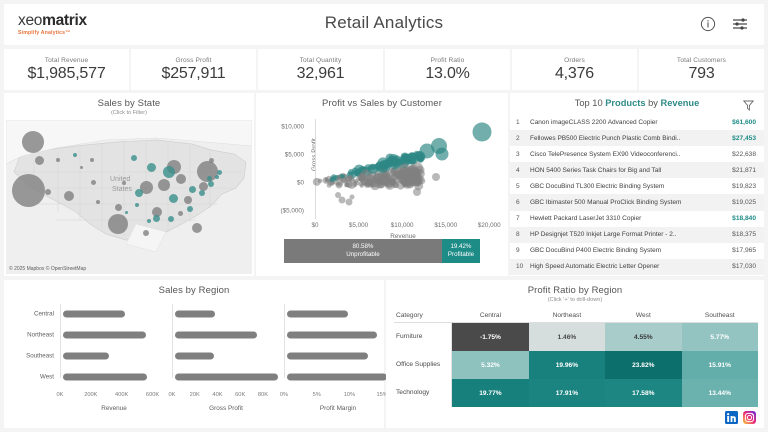 The image size is (768, 432). I want to click on funnel-filter-icon, so click(748, 107).